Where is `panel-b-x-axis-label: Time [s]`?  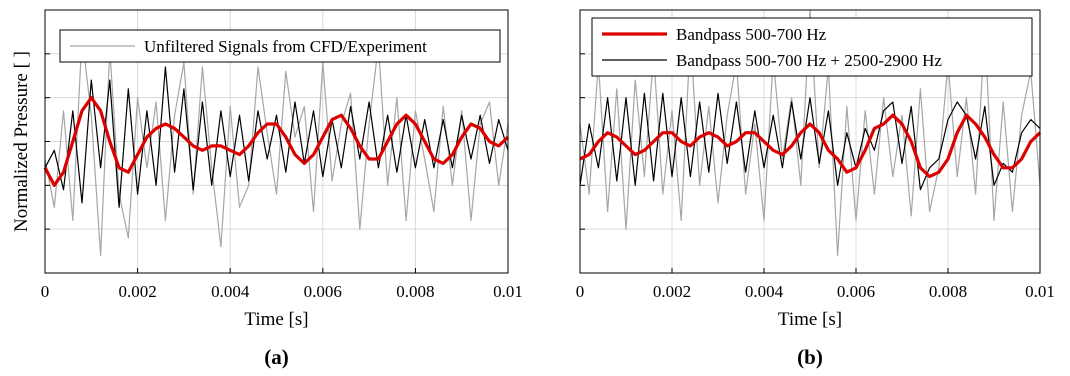 panel-b-x-axis-label: Time [s] is located at coordinates (810, 319).